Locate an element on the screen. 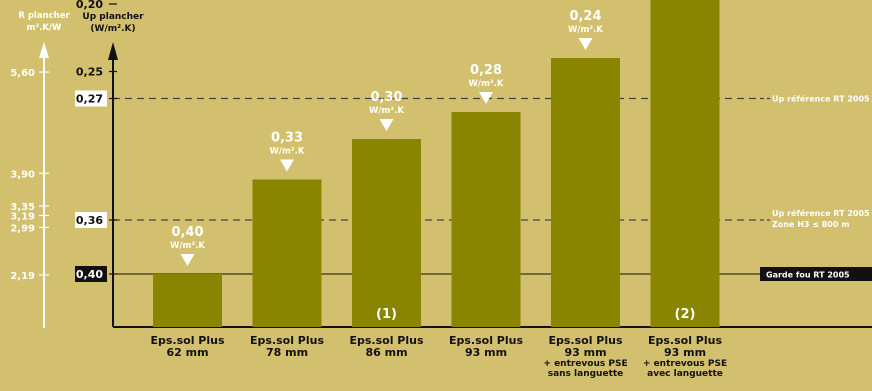 This screenshot has width=872, height=391. bar-note-3: (1) is located at coordinates (386, 314).